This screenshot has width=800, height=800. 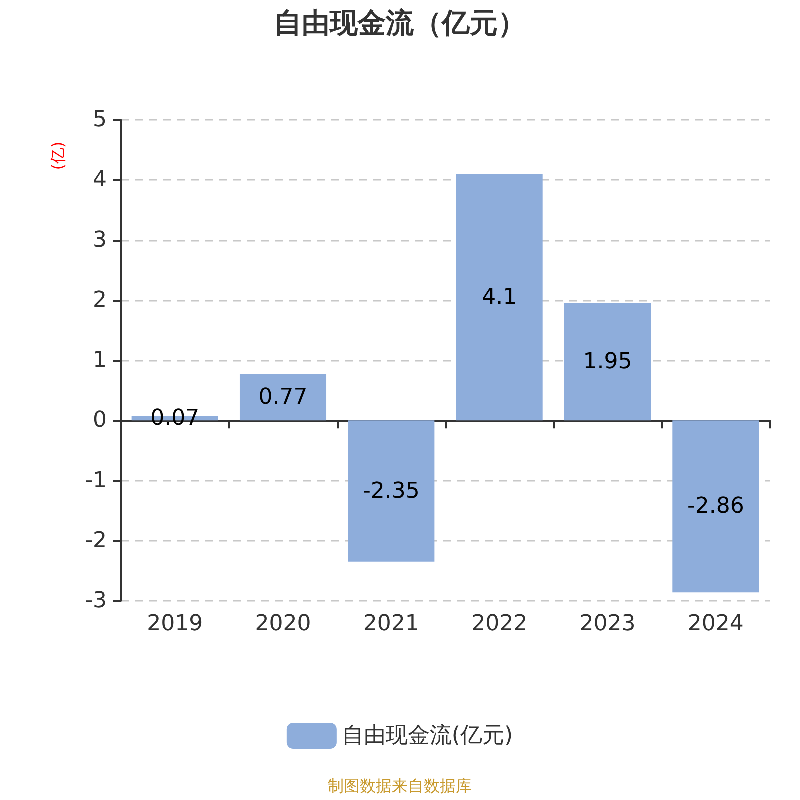 What do you see at coordinates (100, 120) in the screenshot?
I see `y-tick-label: 5` at bounding box center [100, 120].